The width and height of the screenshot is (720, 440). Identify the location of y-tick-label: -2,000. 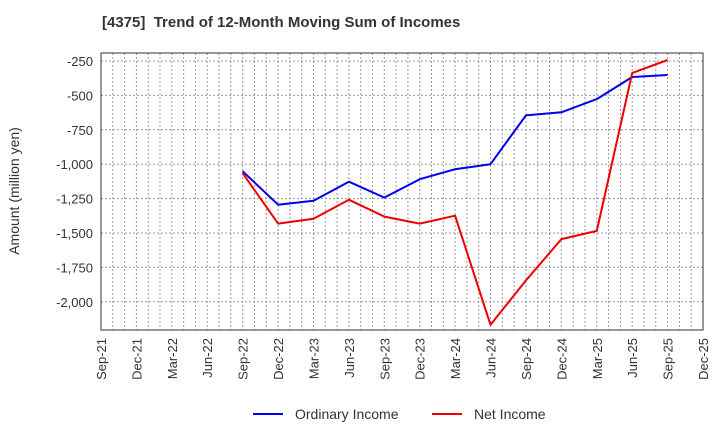
(74, 302).